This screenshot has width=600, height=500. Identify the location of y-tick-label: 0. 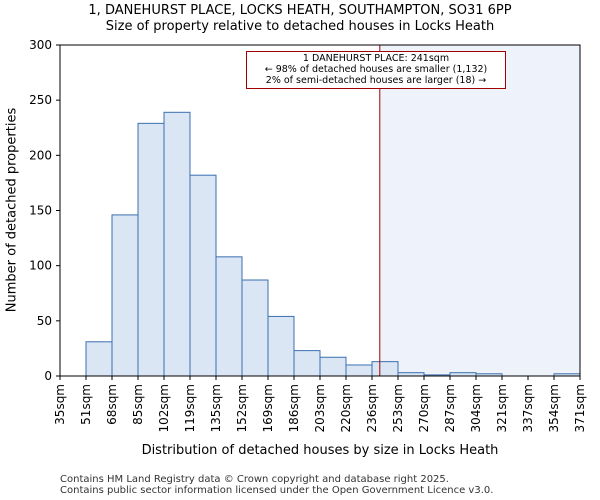
(48, 376).